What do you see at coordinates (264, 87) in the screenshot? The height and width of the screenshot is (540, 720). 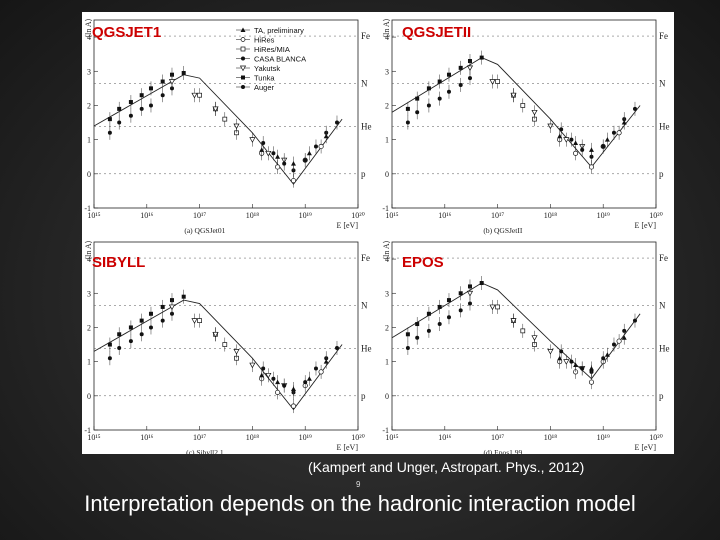 I see `legend-label: Auger` at bounding box center [264, 87].